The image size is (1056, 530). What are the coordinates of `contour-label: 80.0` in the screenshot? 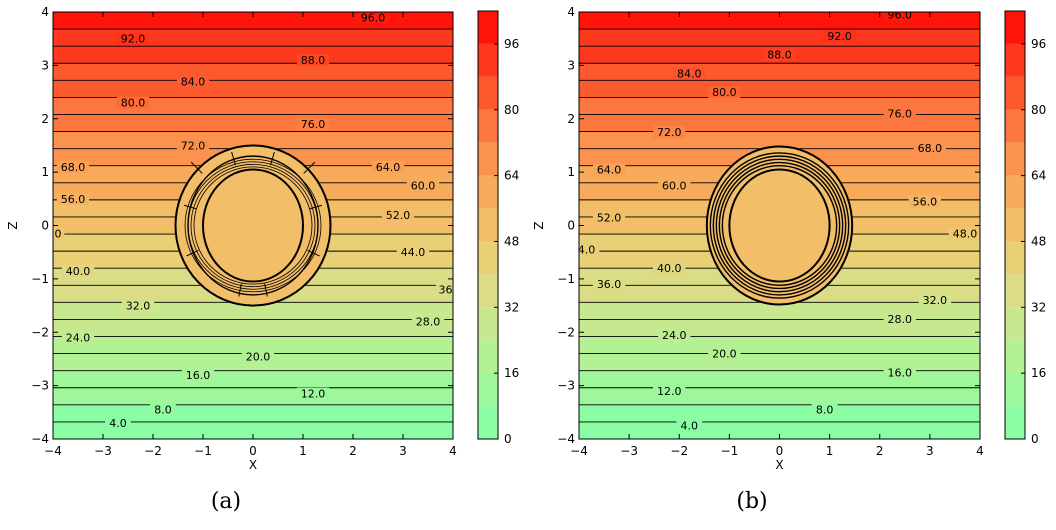 It's located at (724, 92).